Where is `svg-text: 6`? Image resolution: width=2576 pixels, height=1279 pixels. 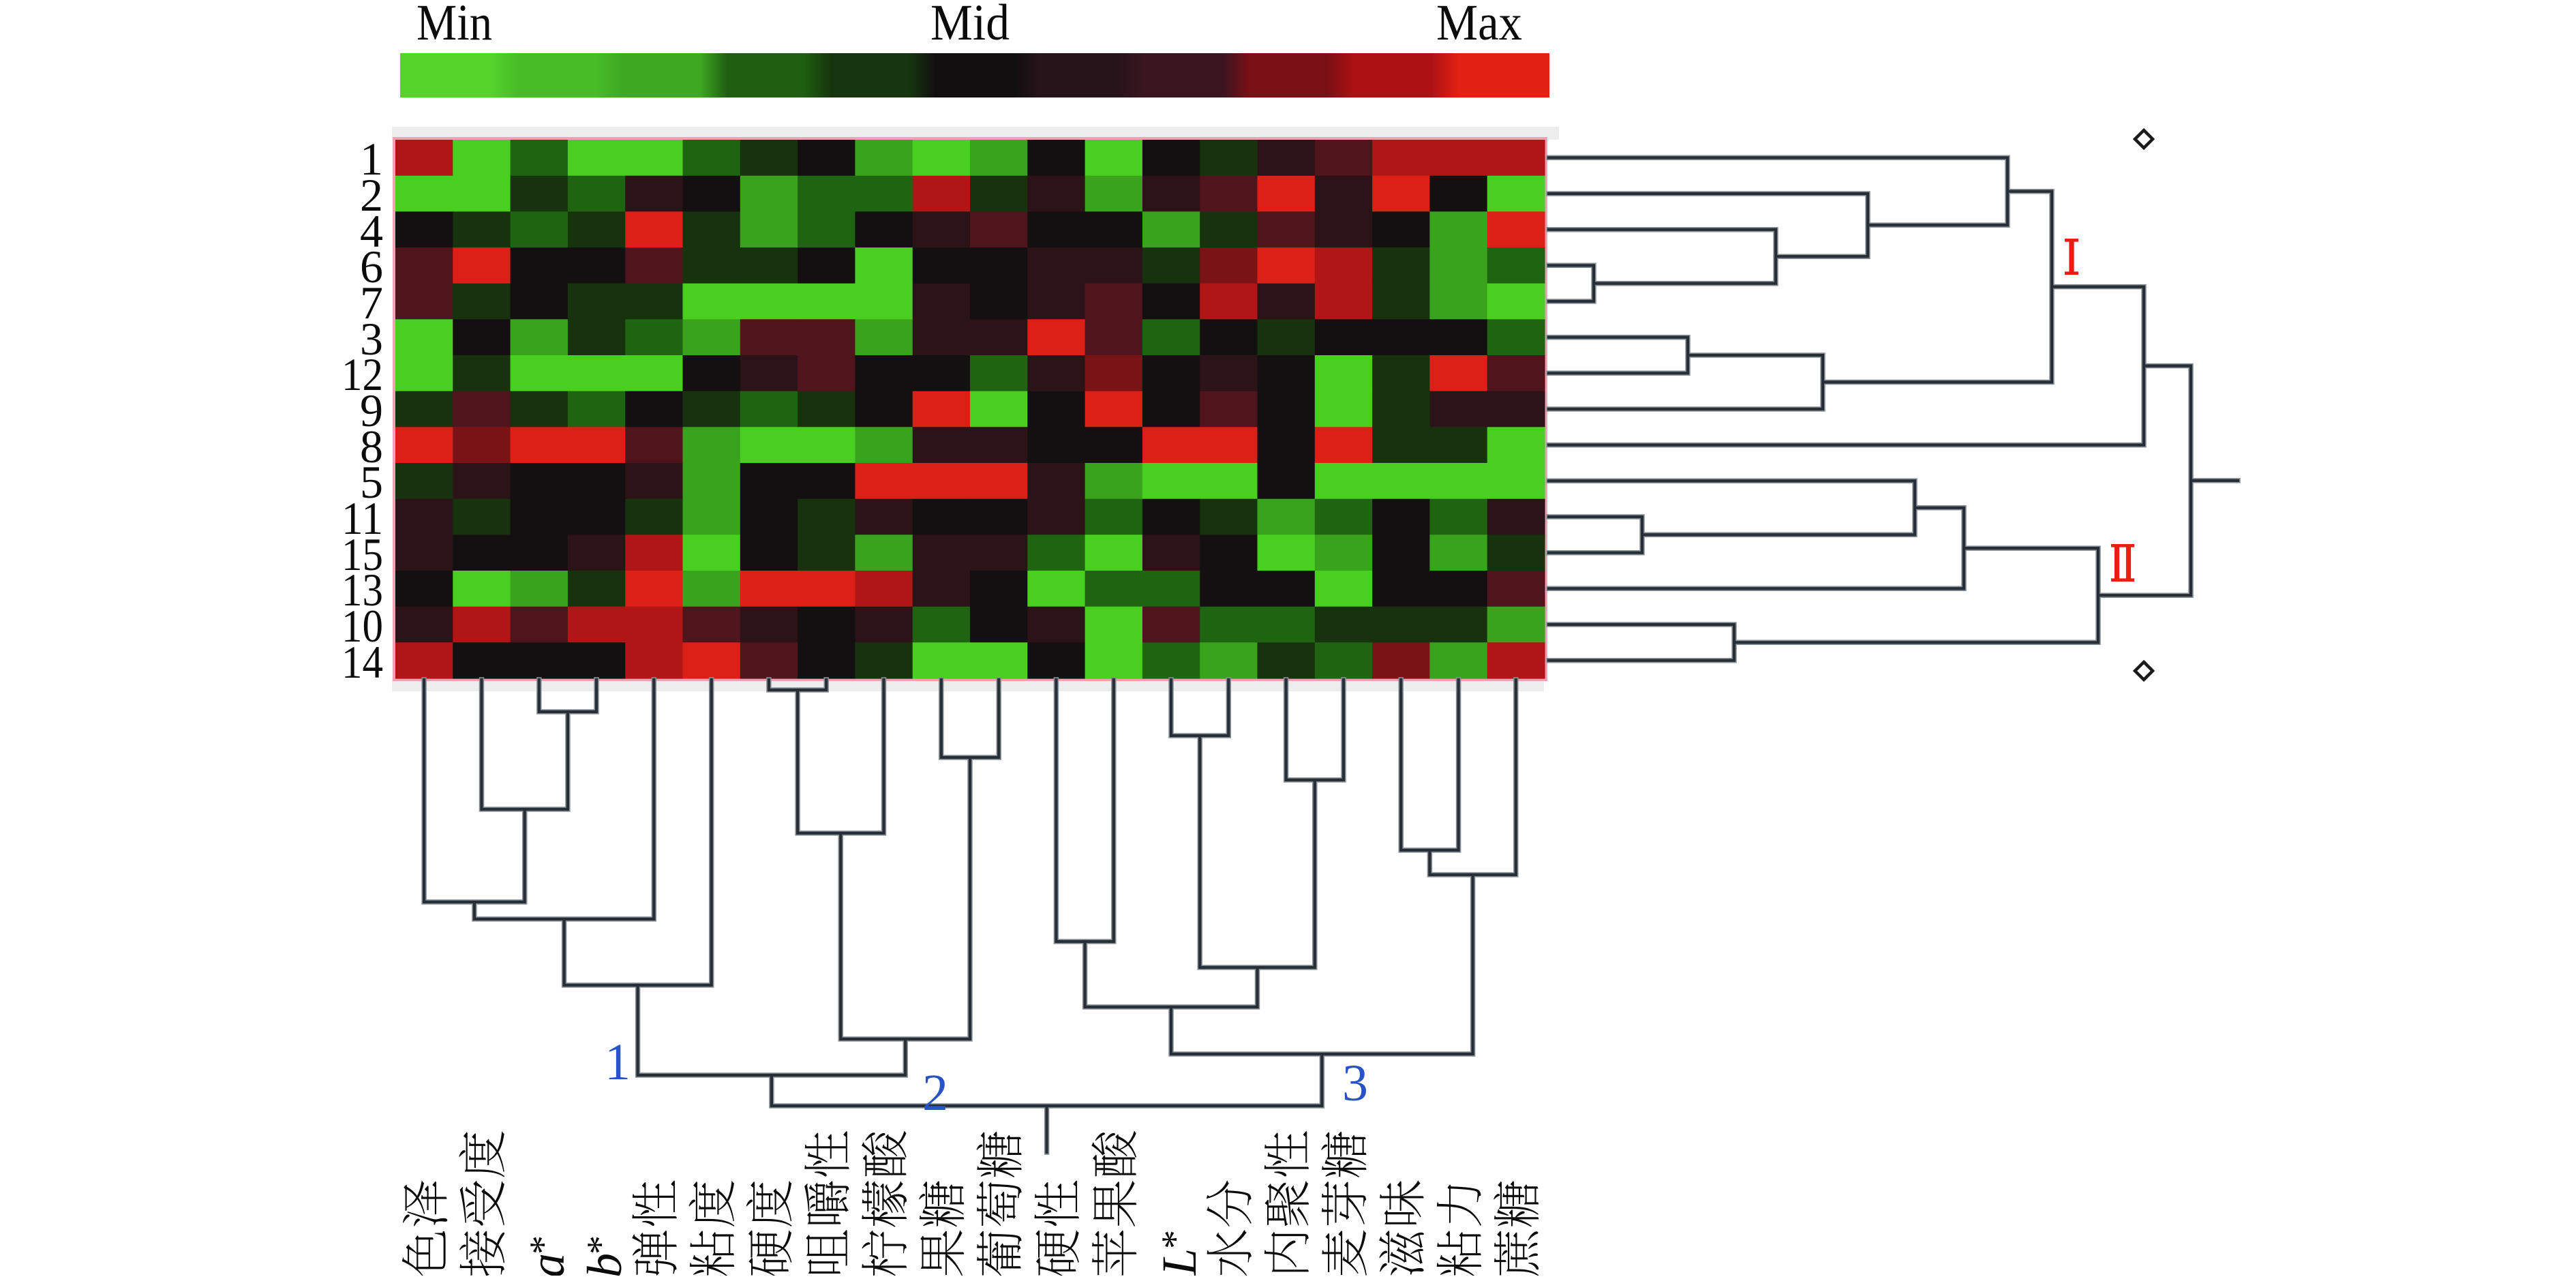
svg-text: 6 is located at coordinates (371, 266).